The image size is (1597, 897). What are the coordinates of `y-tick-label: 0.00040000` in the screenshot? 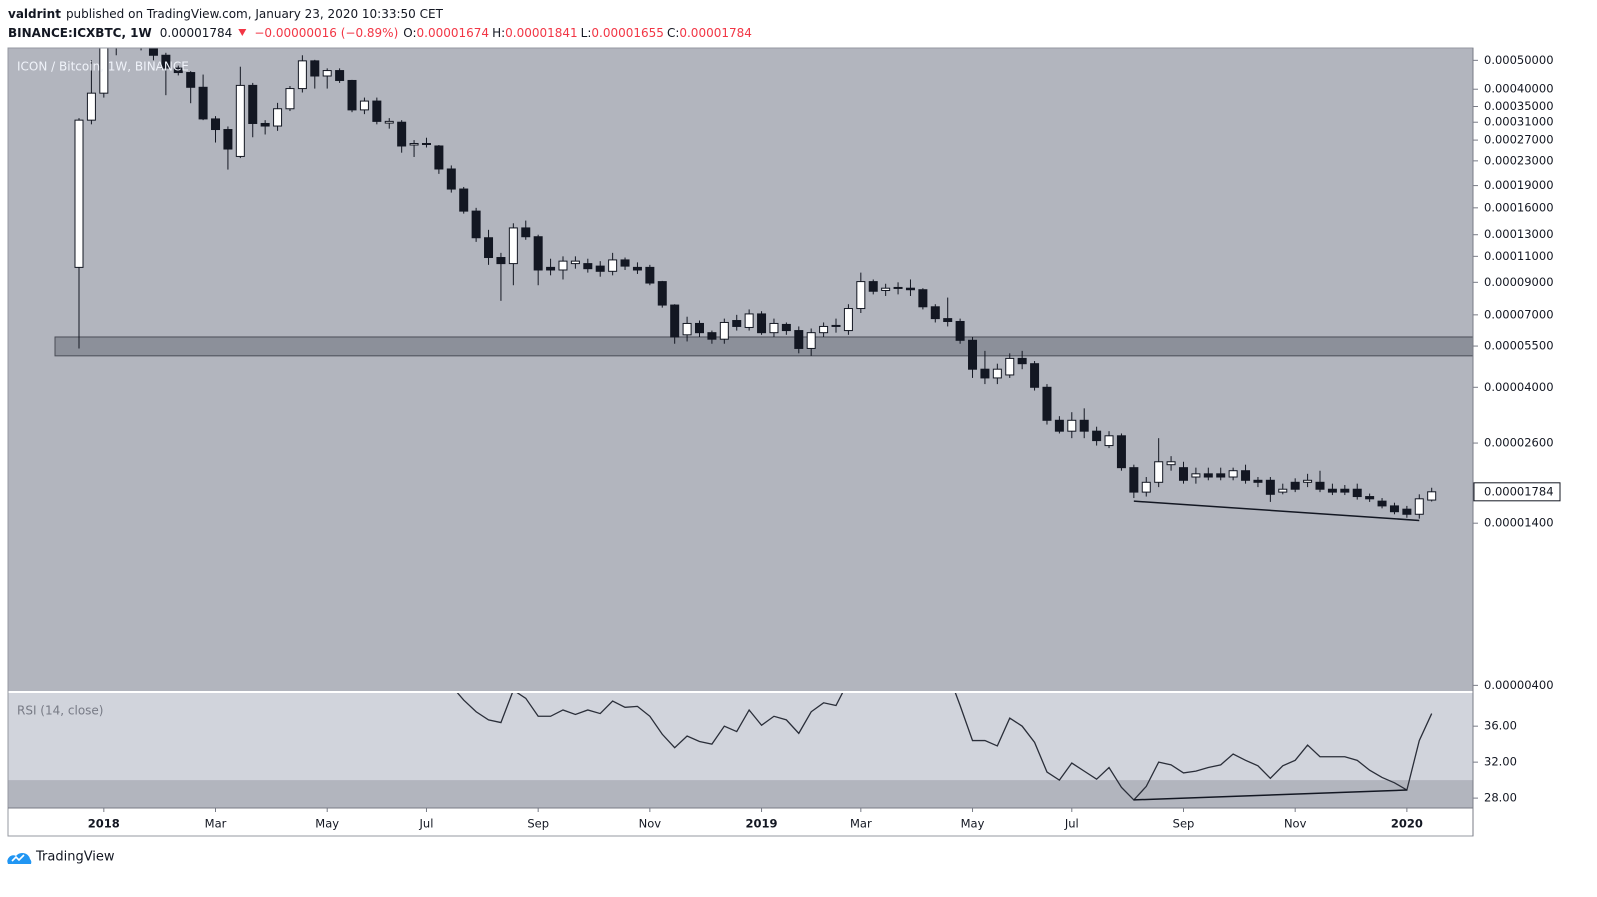 It's located at (1519, 89).